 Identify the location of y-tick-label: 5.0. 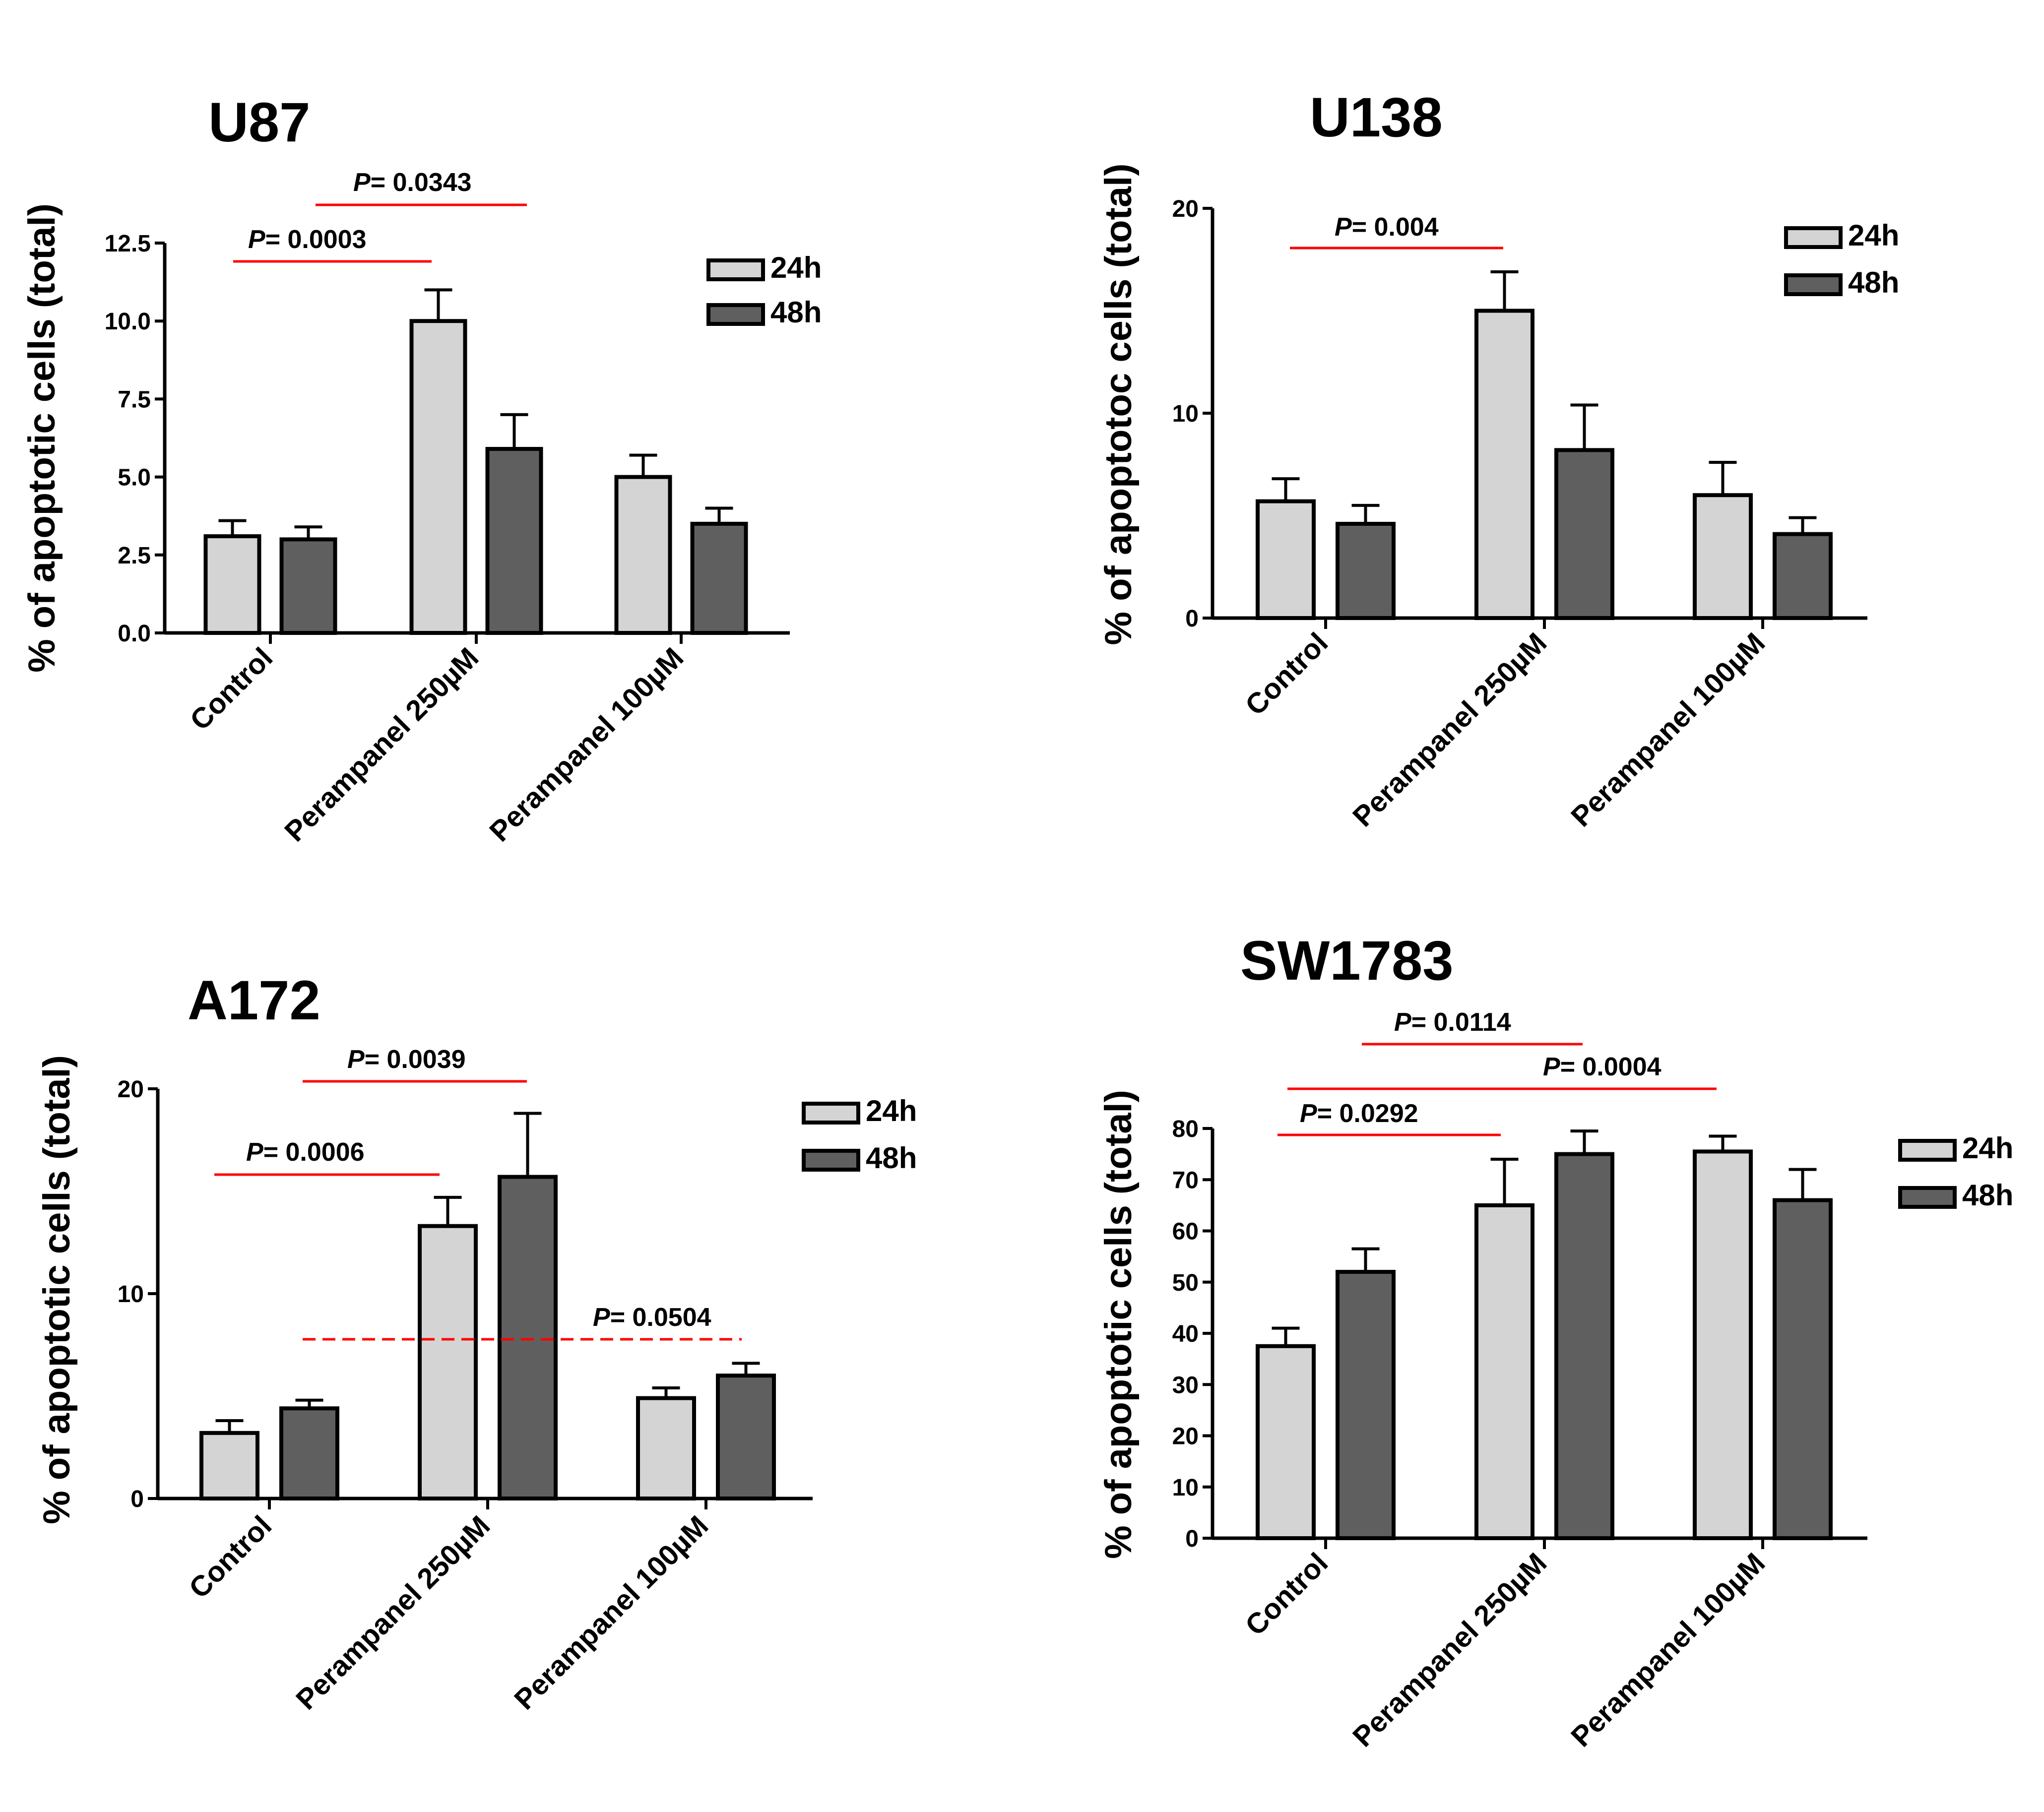
(134, 478).